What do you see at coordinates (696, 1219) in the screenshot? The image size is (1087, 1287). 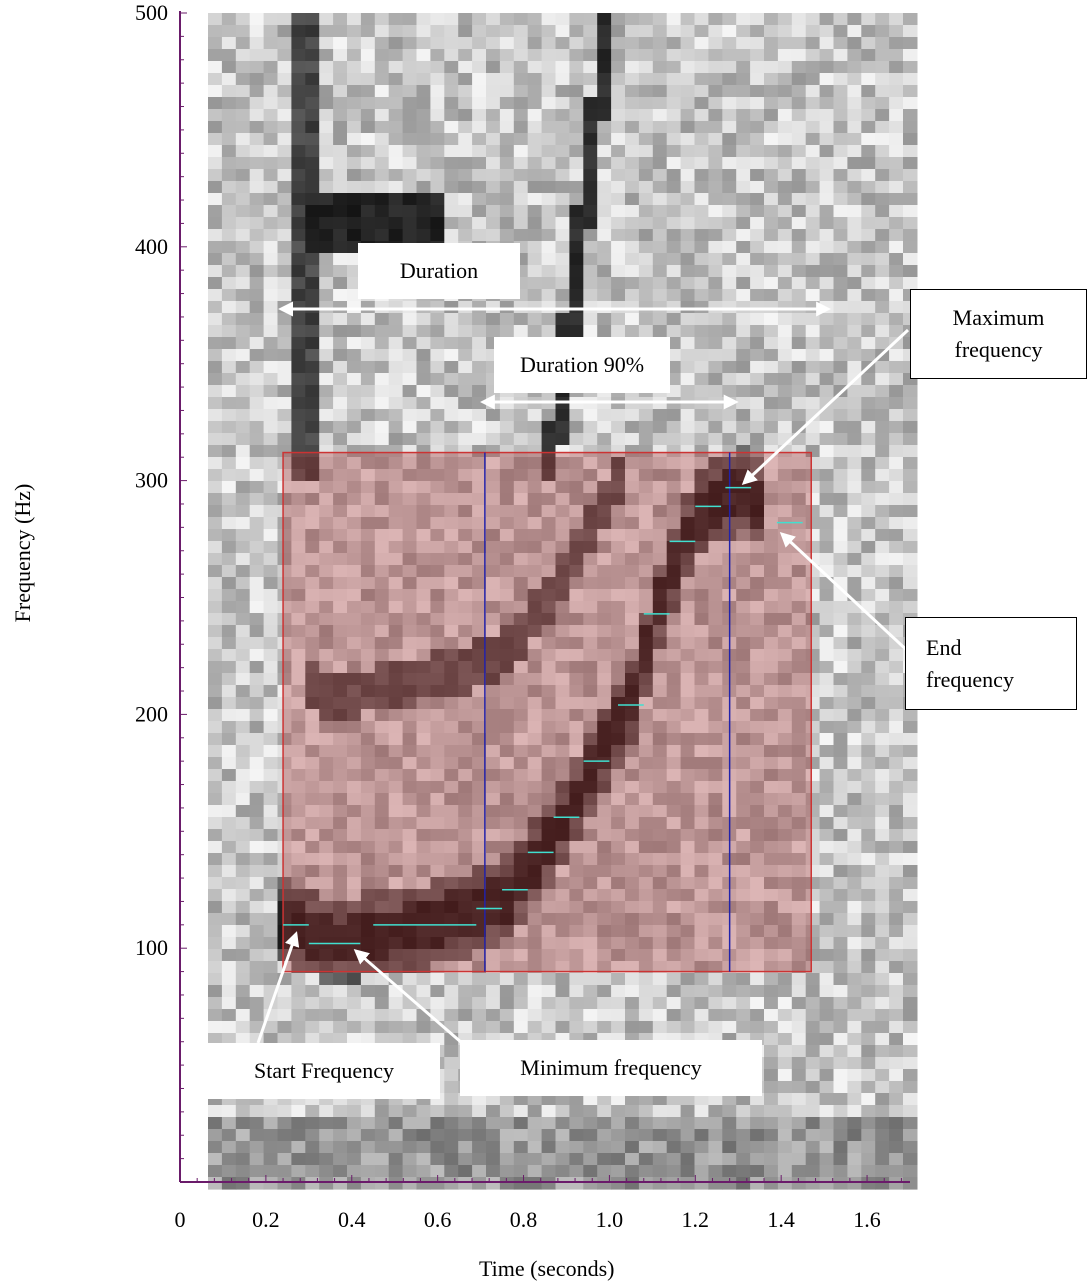 I see `x-tick-label: 1.2` at bounding box center [696, 1219].